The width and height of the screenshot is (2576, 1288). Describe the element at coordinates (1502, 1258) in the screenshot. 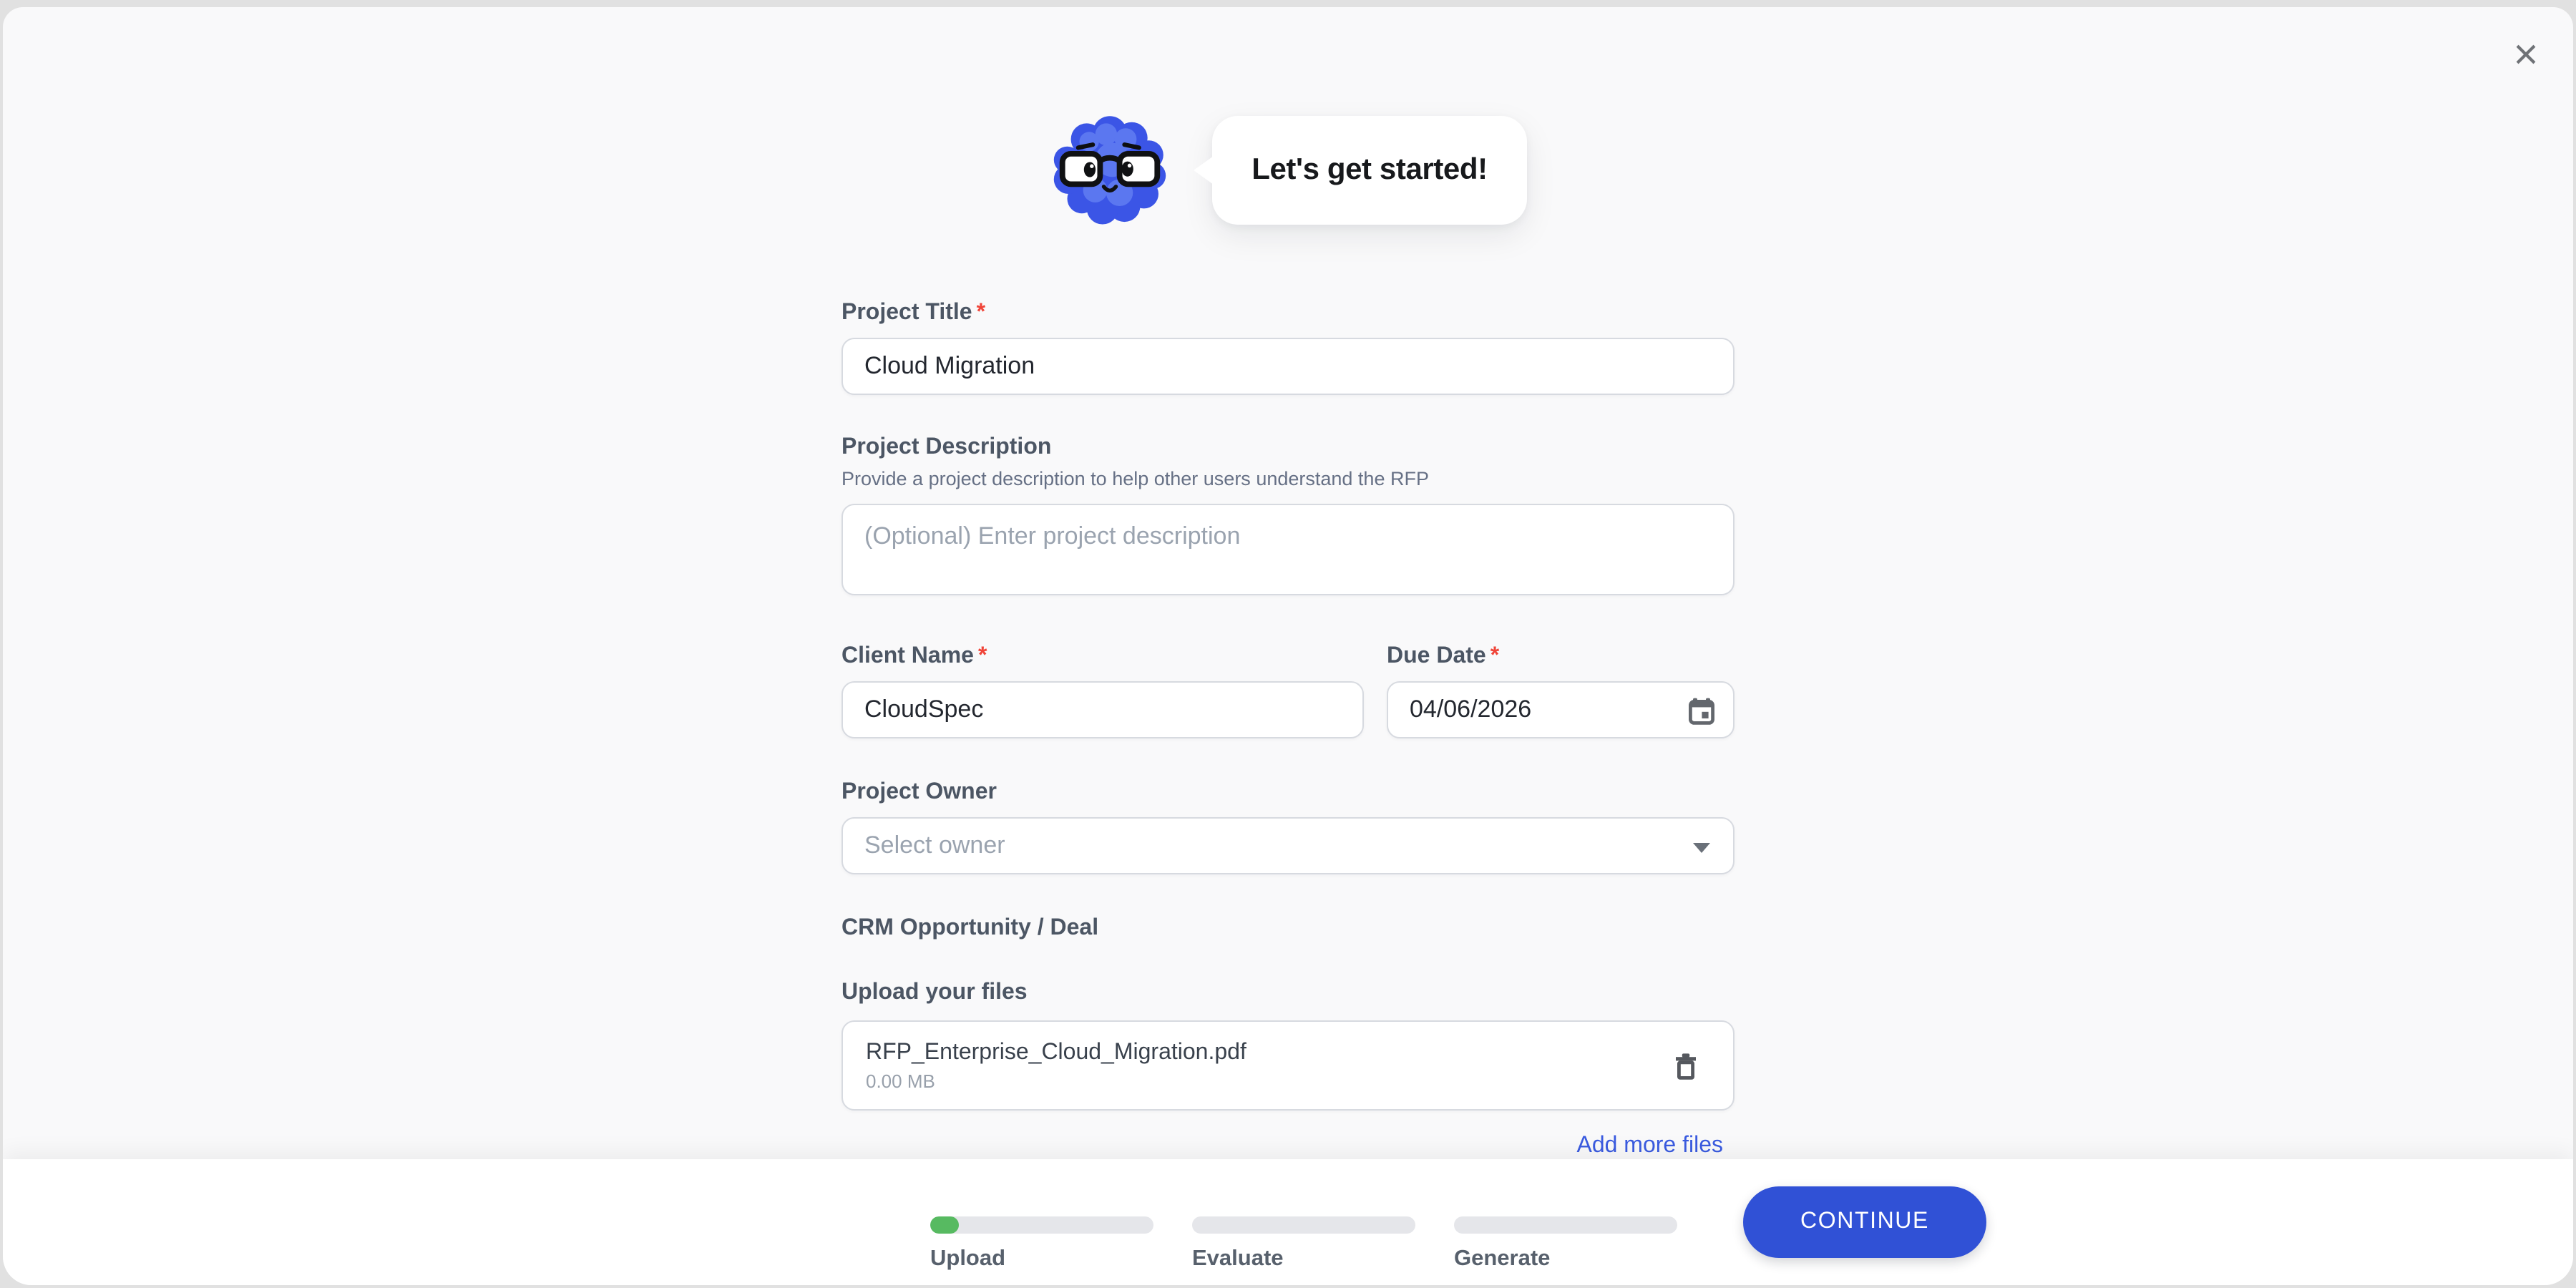

I see `step-label-generate: Generate` at that location.